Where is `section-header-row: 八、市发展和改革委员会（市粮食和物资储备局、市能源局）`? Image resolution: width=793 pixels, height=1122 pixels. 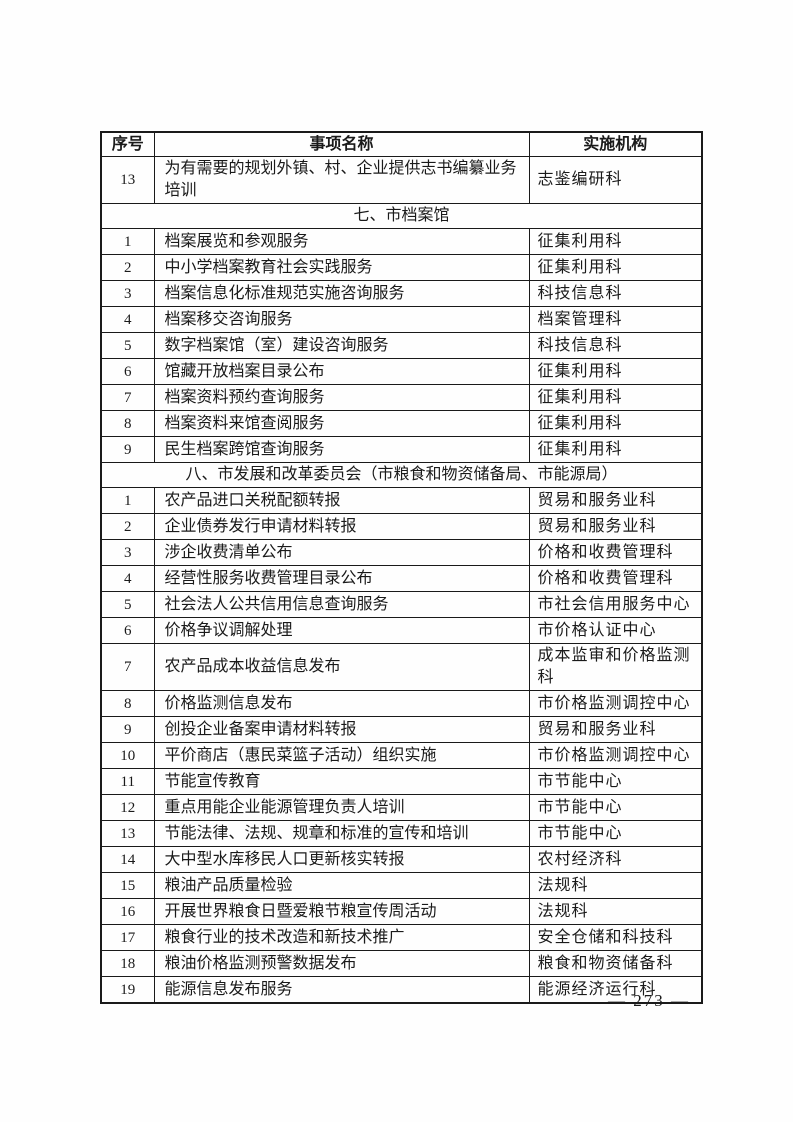 section-header-row: 八、市发展和改革委员会（市粮食和物资储备局、市能源局） is located at coordinates (401, 475).